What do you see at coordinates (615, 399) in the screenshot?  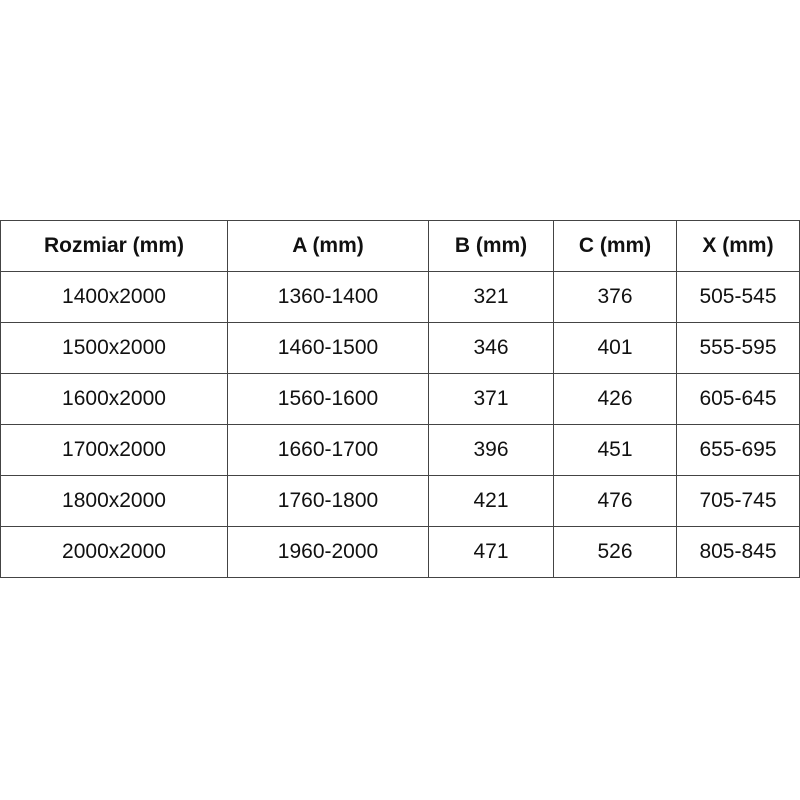 I see `table-cell: 426` at bounding box center [615, 399].